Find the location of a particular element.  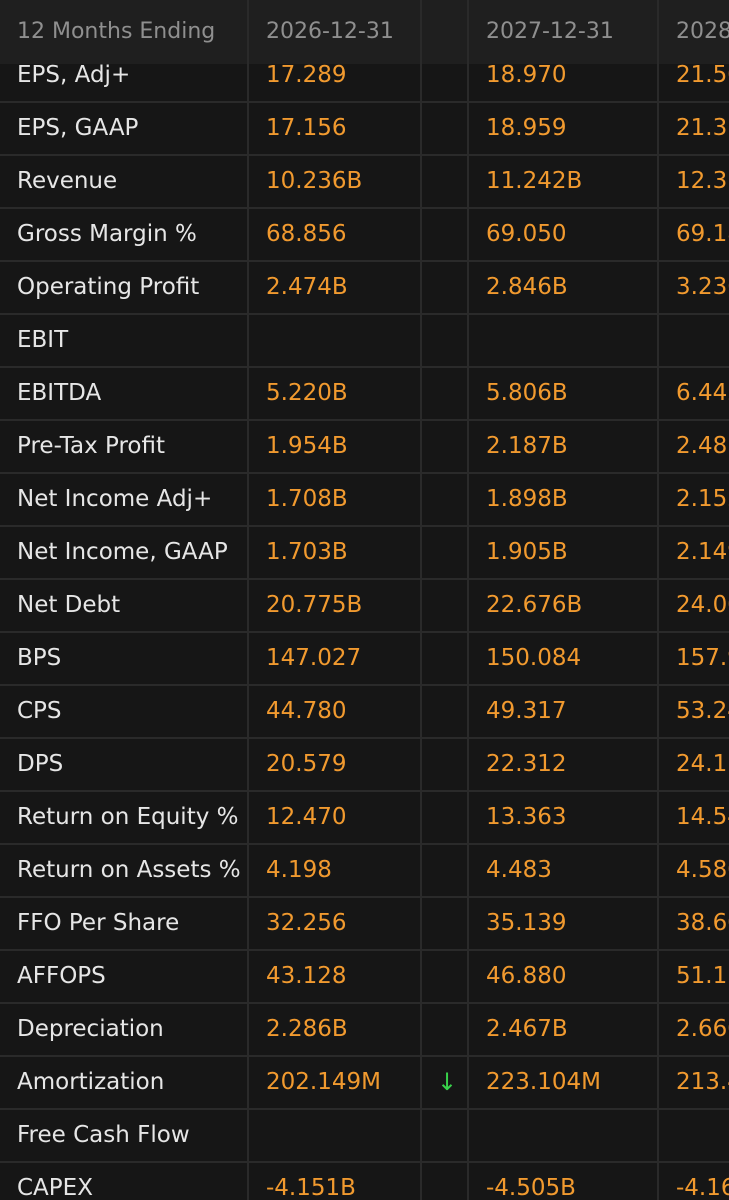

row-label: Net Income Adj+ is located at coordinates (115, 499).